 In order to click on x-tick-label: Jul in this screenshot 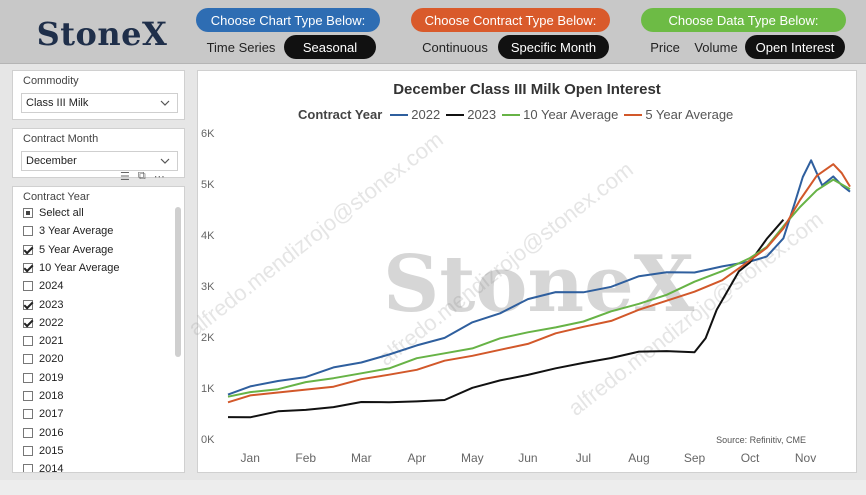, I will do `click(583, 458)`.